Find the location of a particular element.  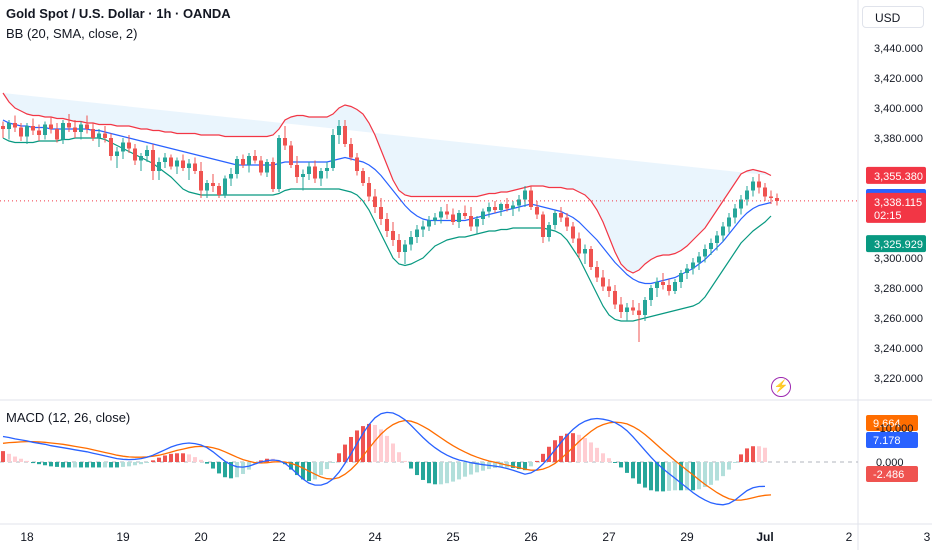

macd-legend: MACD (12, 26, close) is located at coordinates (68, 417).